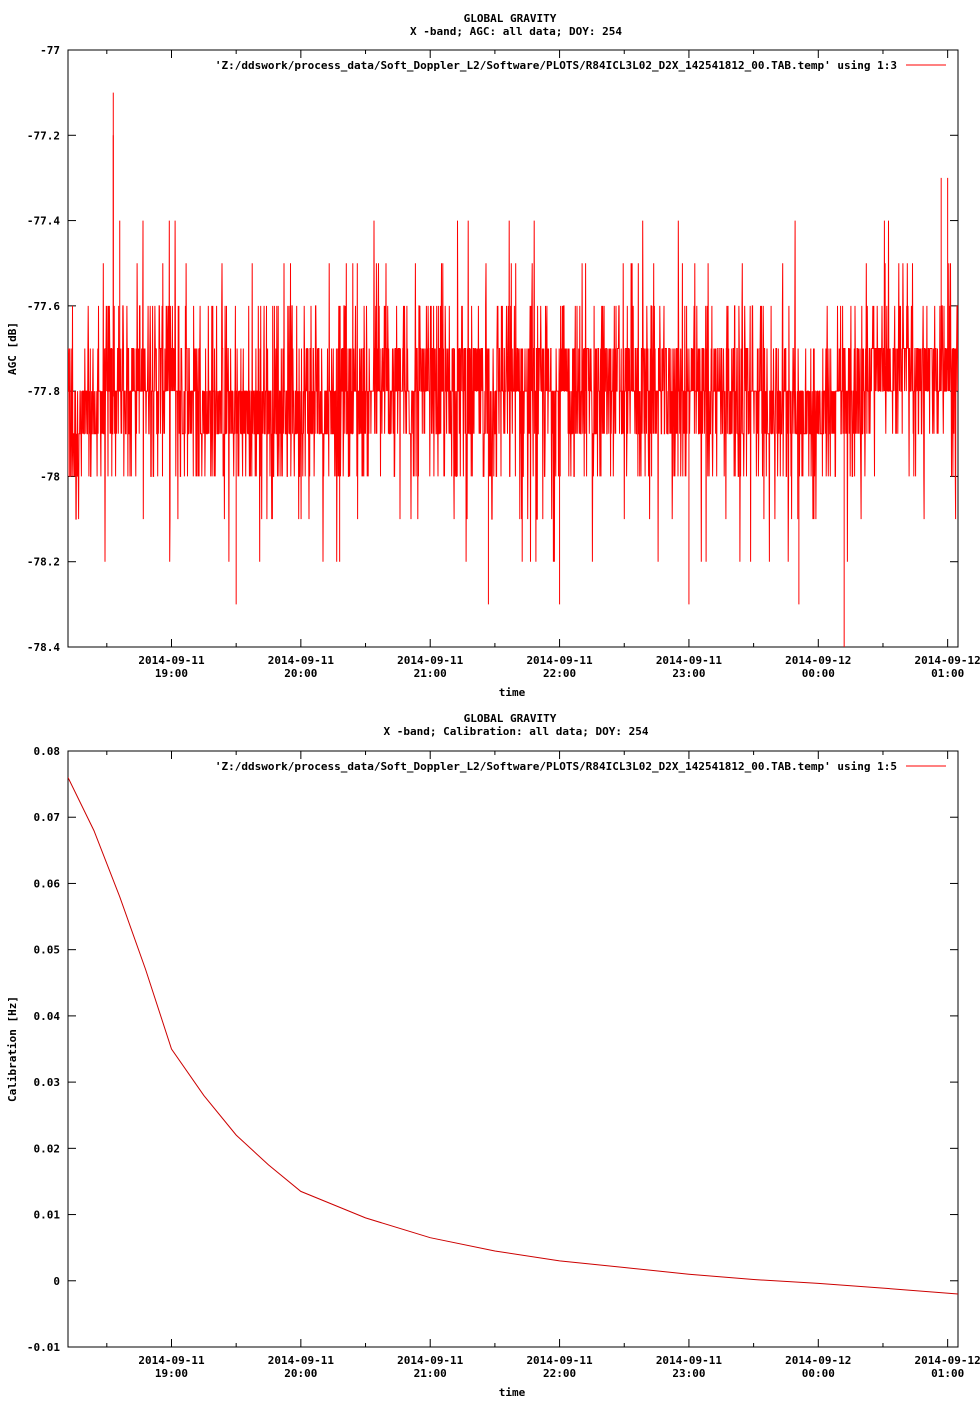  What do you see at coordinates (47, 1082) in the screenshot?
I see `y-tick-label: 0.03` at bounding box center [47, 1082].